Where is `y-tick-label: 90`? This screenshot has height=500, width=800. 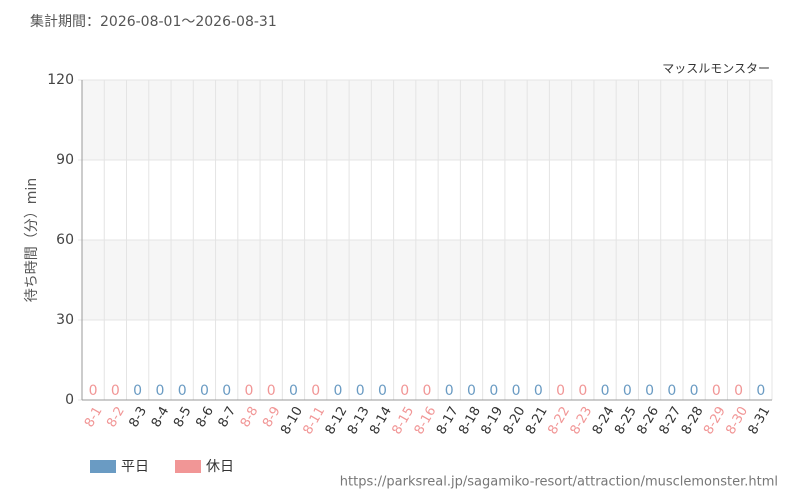
y-tick-label: 90 is located at coordinates (65, 160).